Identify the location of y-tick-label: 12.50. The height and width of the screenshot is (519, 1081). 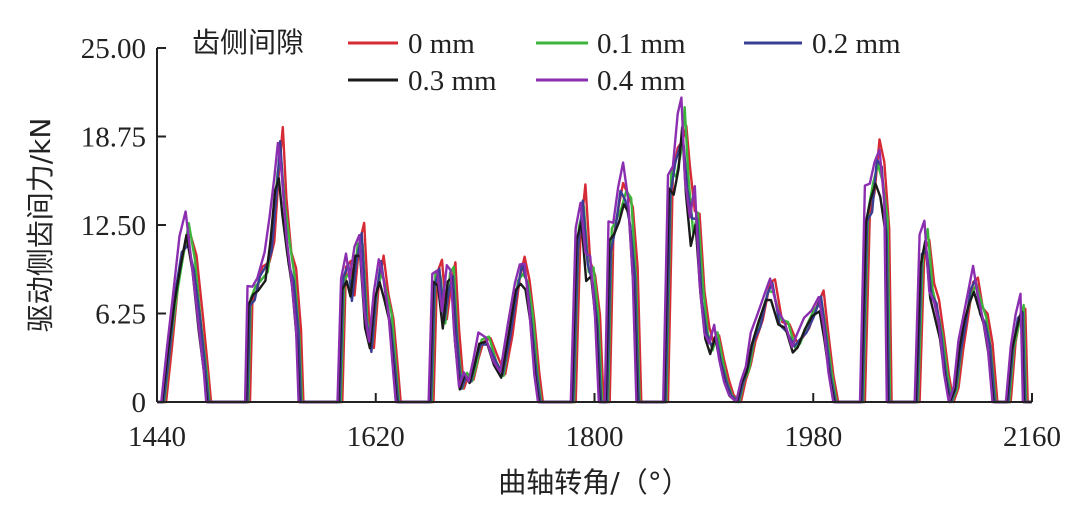
(113, 226).